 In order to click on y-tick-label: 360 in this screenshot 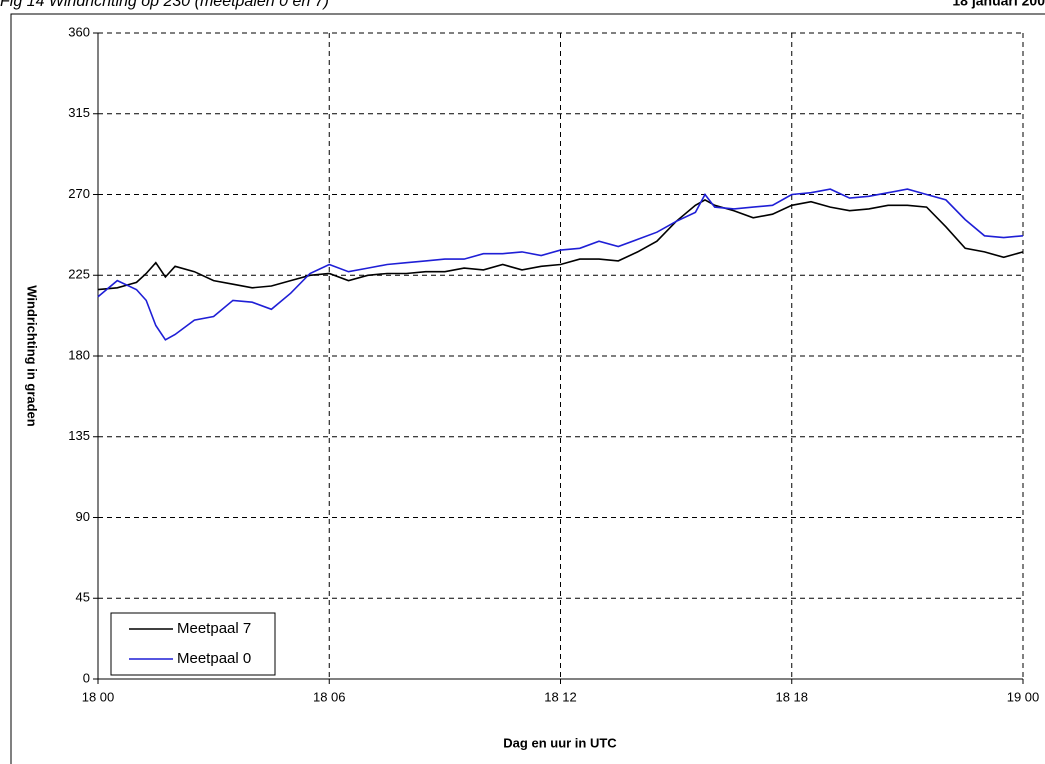, I will do `click(79, 31)`.